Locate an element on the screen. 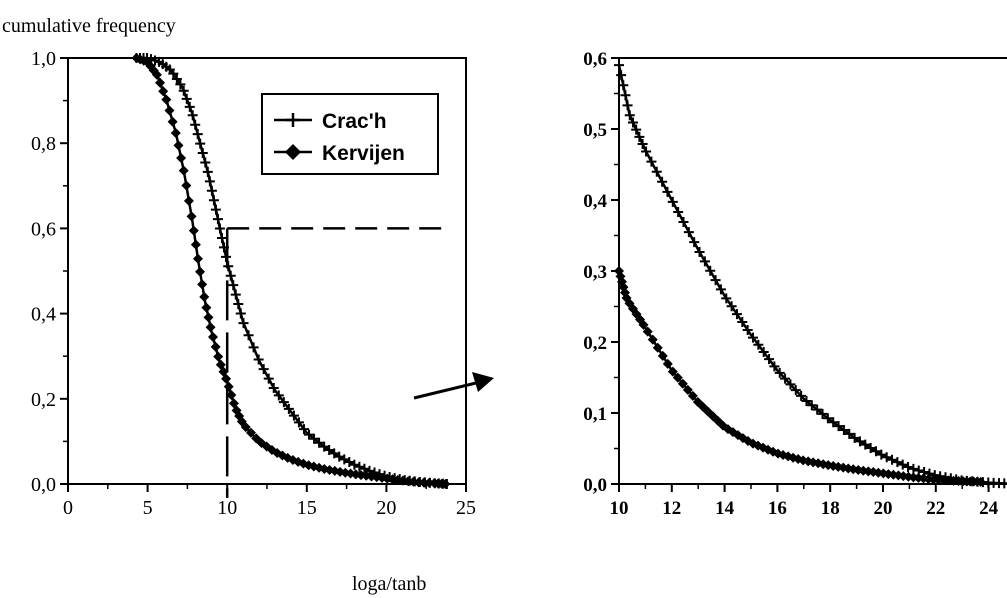 Image resolution: width=1007 pixels, height=598 pixels. y-axis-label: cumulative frequency is located at coordinates (89, 26).